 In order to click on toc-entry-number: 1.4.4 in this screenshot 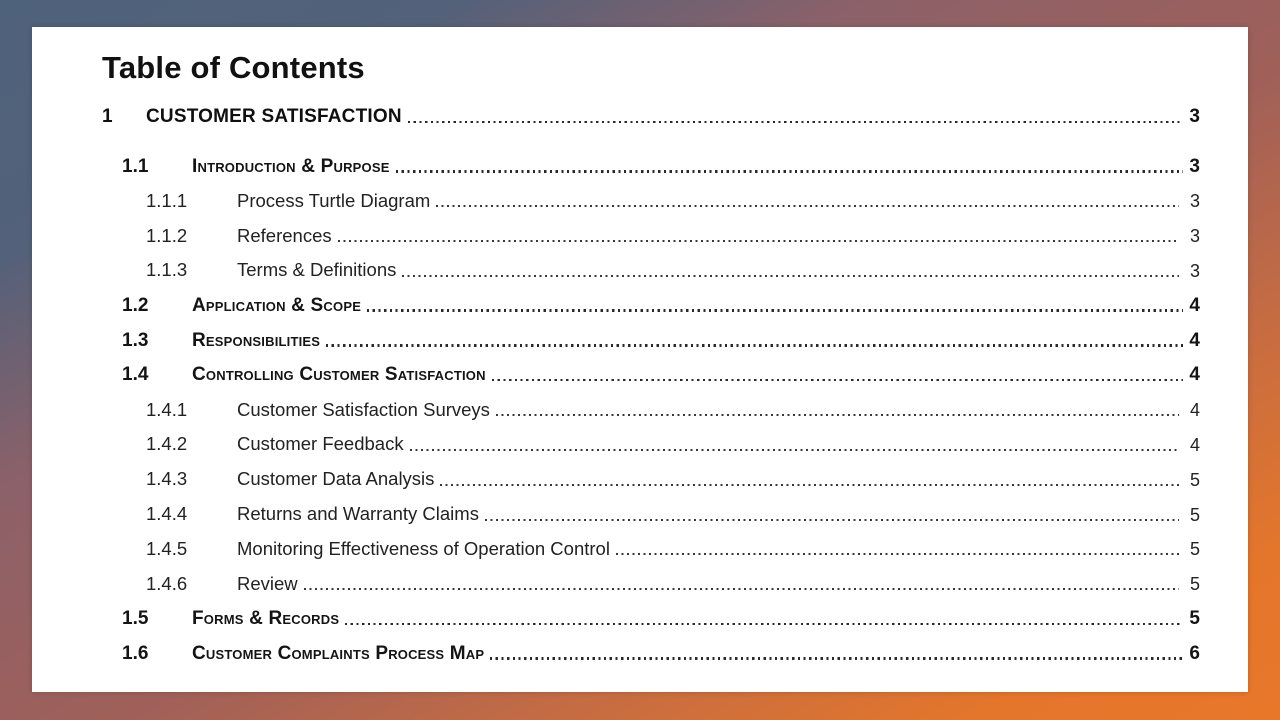, I will do `click(167, 514)`.